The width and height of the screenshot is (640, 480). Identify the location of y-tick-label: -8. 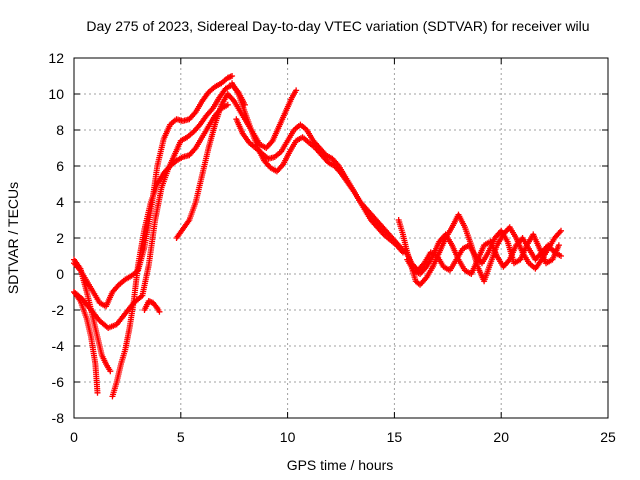
(58, 418).